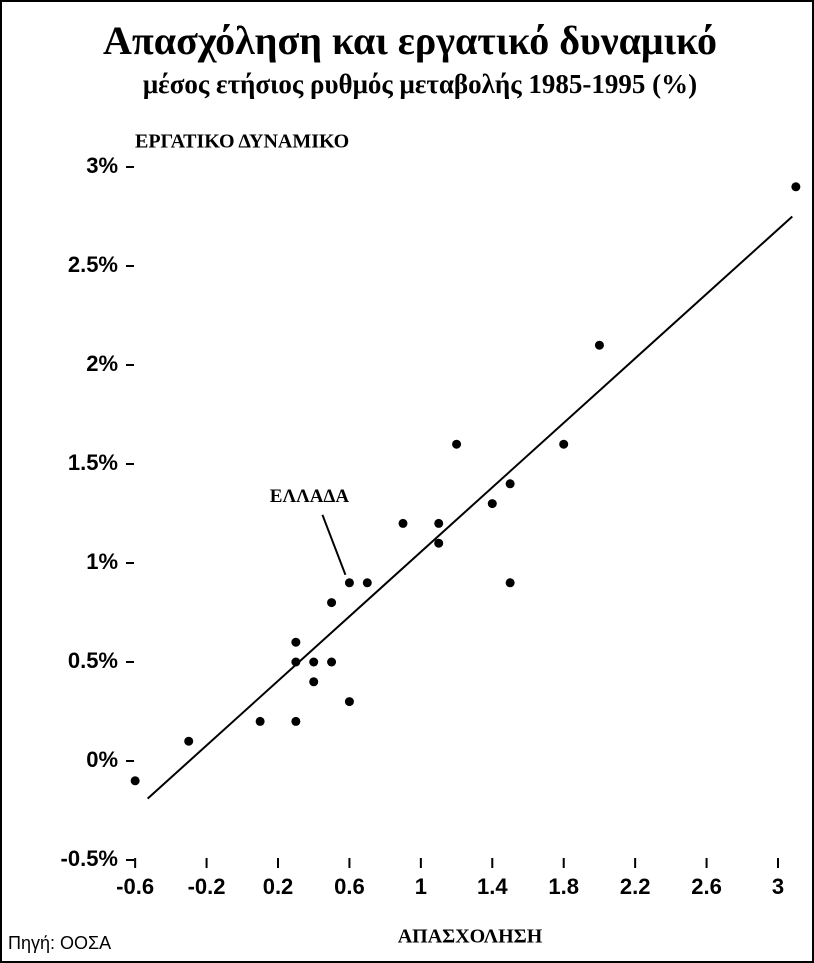 This screenshot has width=814, height=963. Describe the element at coordinates (93, 660) in the screenshot. I see `y-tick-label: 0.5%` at that location.